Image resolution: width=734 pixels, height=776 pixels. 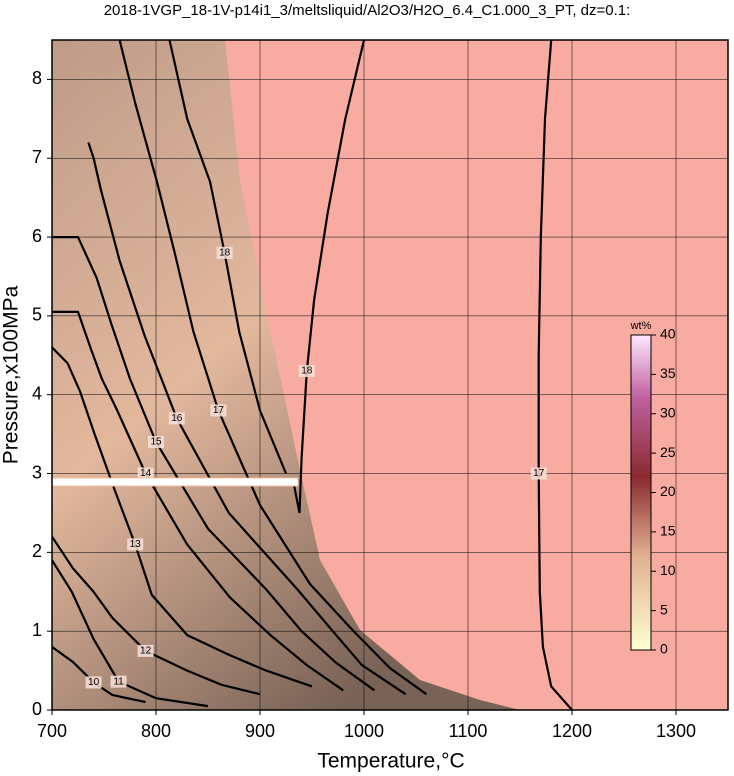 I want to click on x-tick-label: 800, so click(x=156, y=731).